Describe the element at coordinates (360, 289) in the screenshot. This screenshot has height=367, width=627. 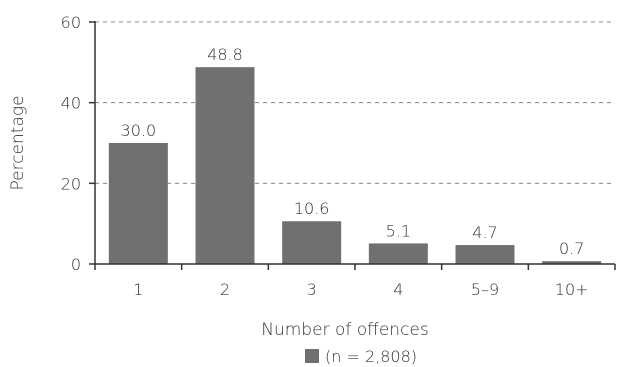
I see `x-tick-labels: 1 2 3 4 5–9 10+` at that location.